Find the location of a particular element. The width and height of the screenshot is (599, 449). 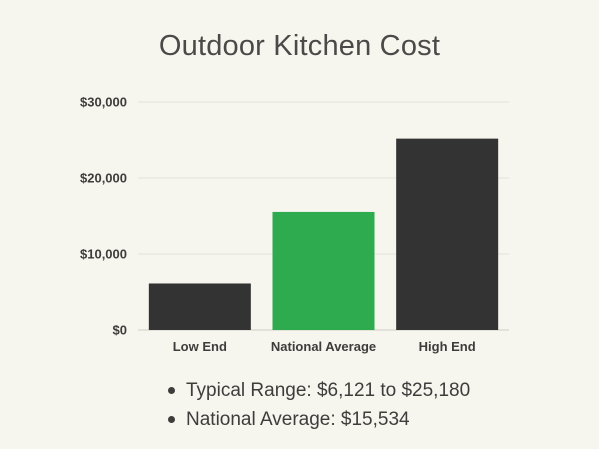

x-axis-tick-labels: Low End National Average High End is located at coordinates (324, 346).